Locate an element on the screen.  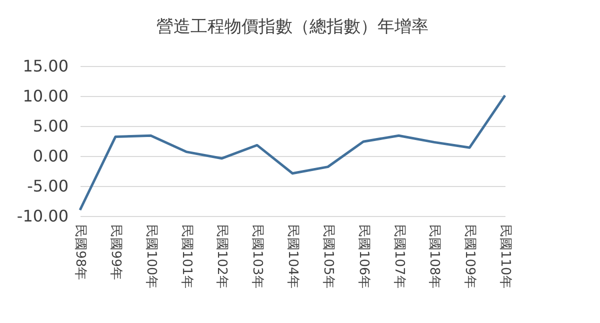
x-tick-label: 民國98年 is located at coordinates (80, 252).